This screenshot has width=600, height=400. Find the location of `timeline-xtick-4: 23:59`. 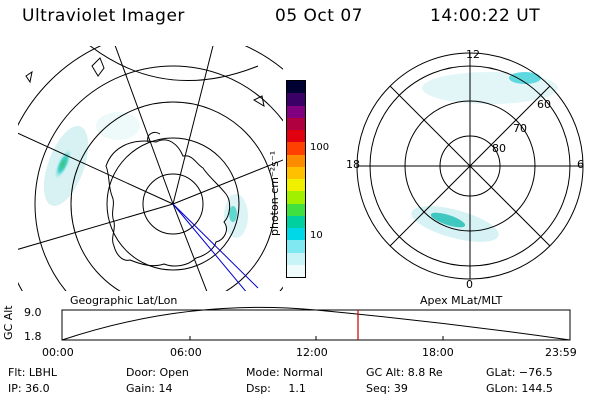

timeline-xtick-4: 23:59 is located at coordinates (561, 352).